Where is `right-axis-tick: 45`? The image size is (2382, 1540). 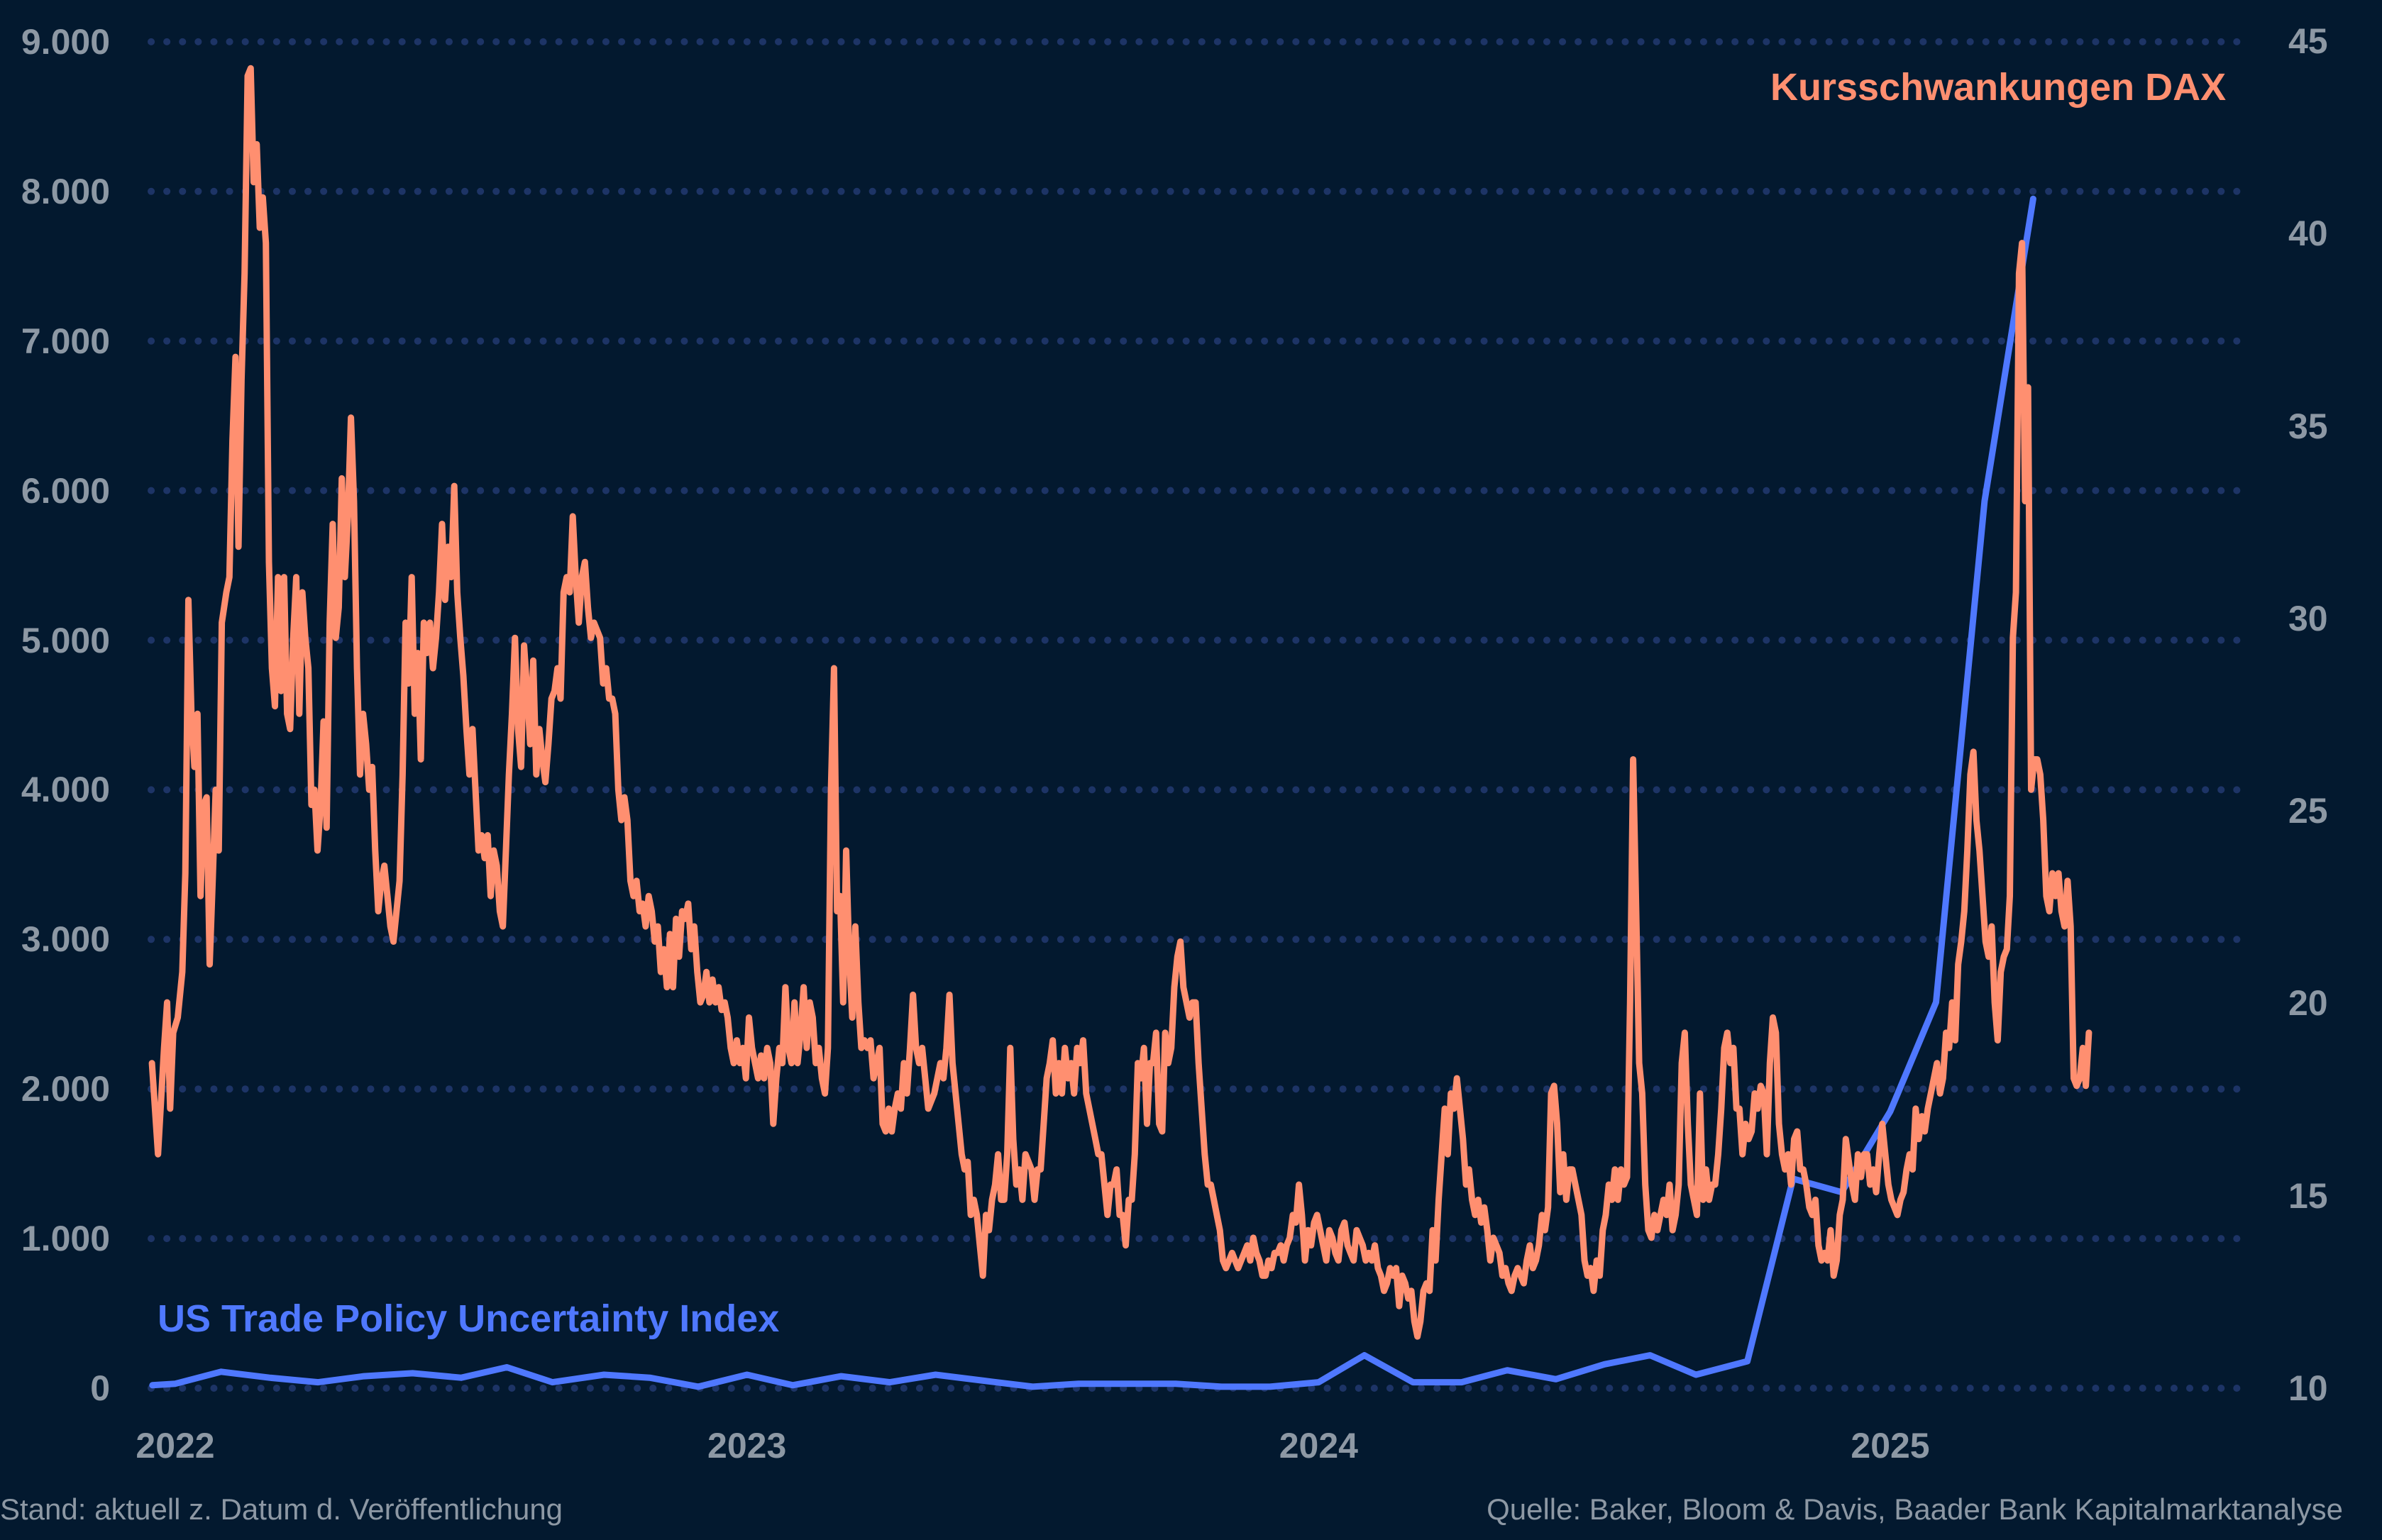
right-axis-tick: 45 is located at coordinates (2308, 41).